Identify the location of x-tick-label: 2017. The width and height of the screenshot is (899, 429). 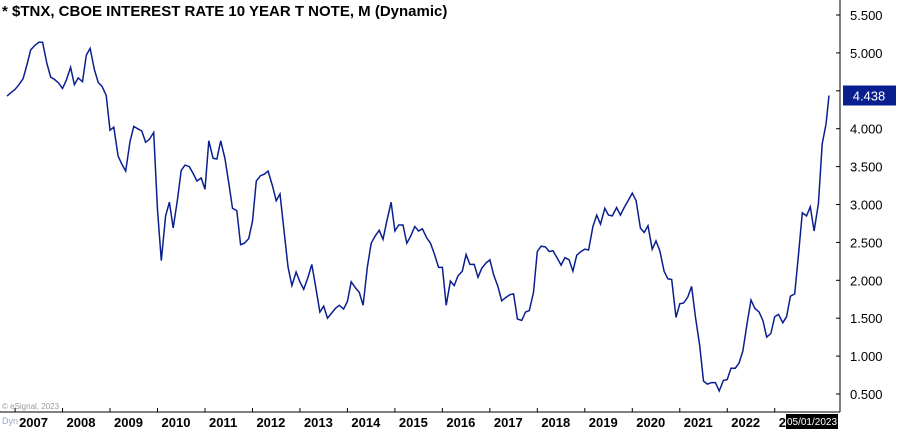
(508, 422).